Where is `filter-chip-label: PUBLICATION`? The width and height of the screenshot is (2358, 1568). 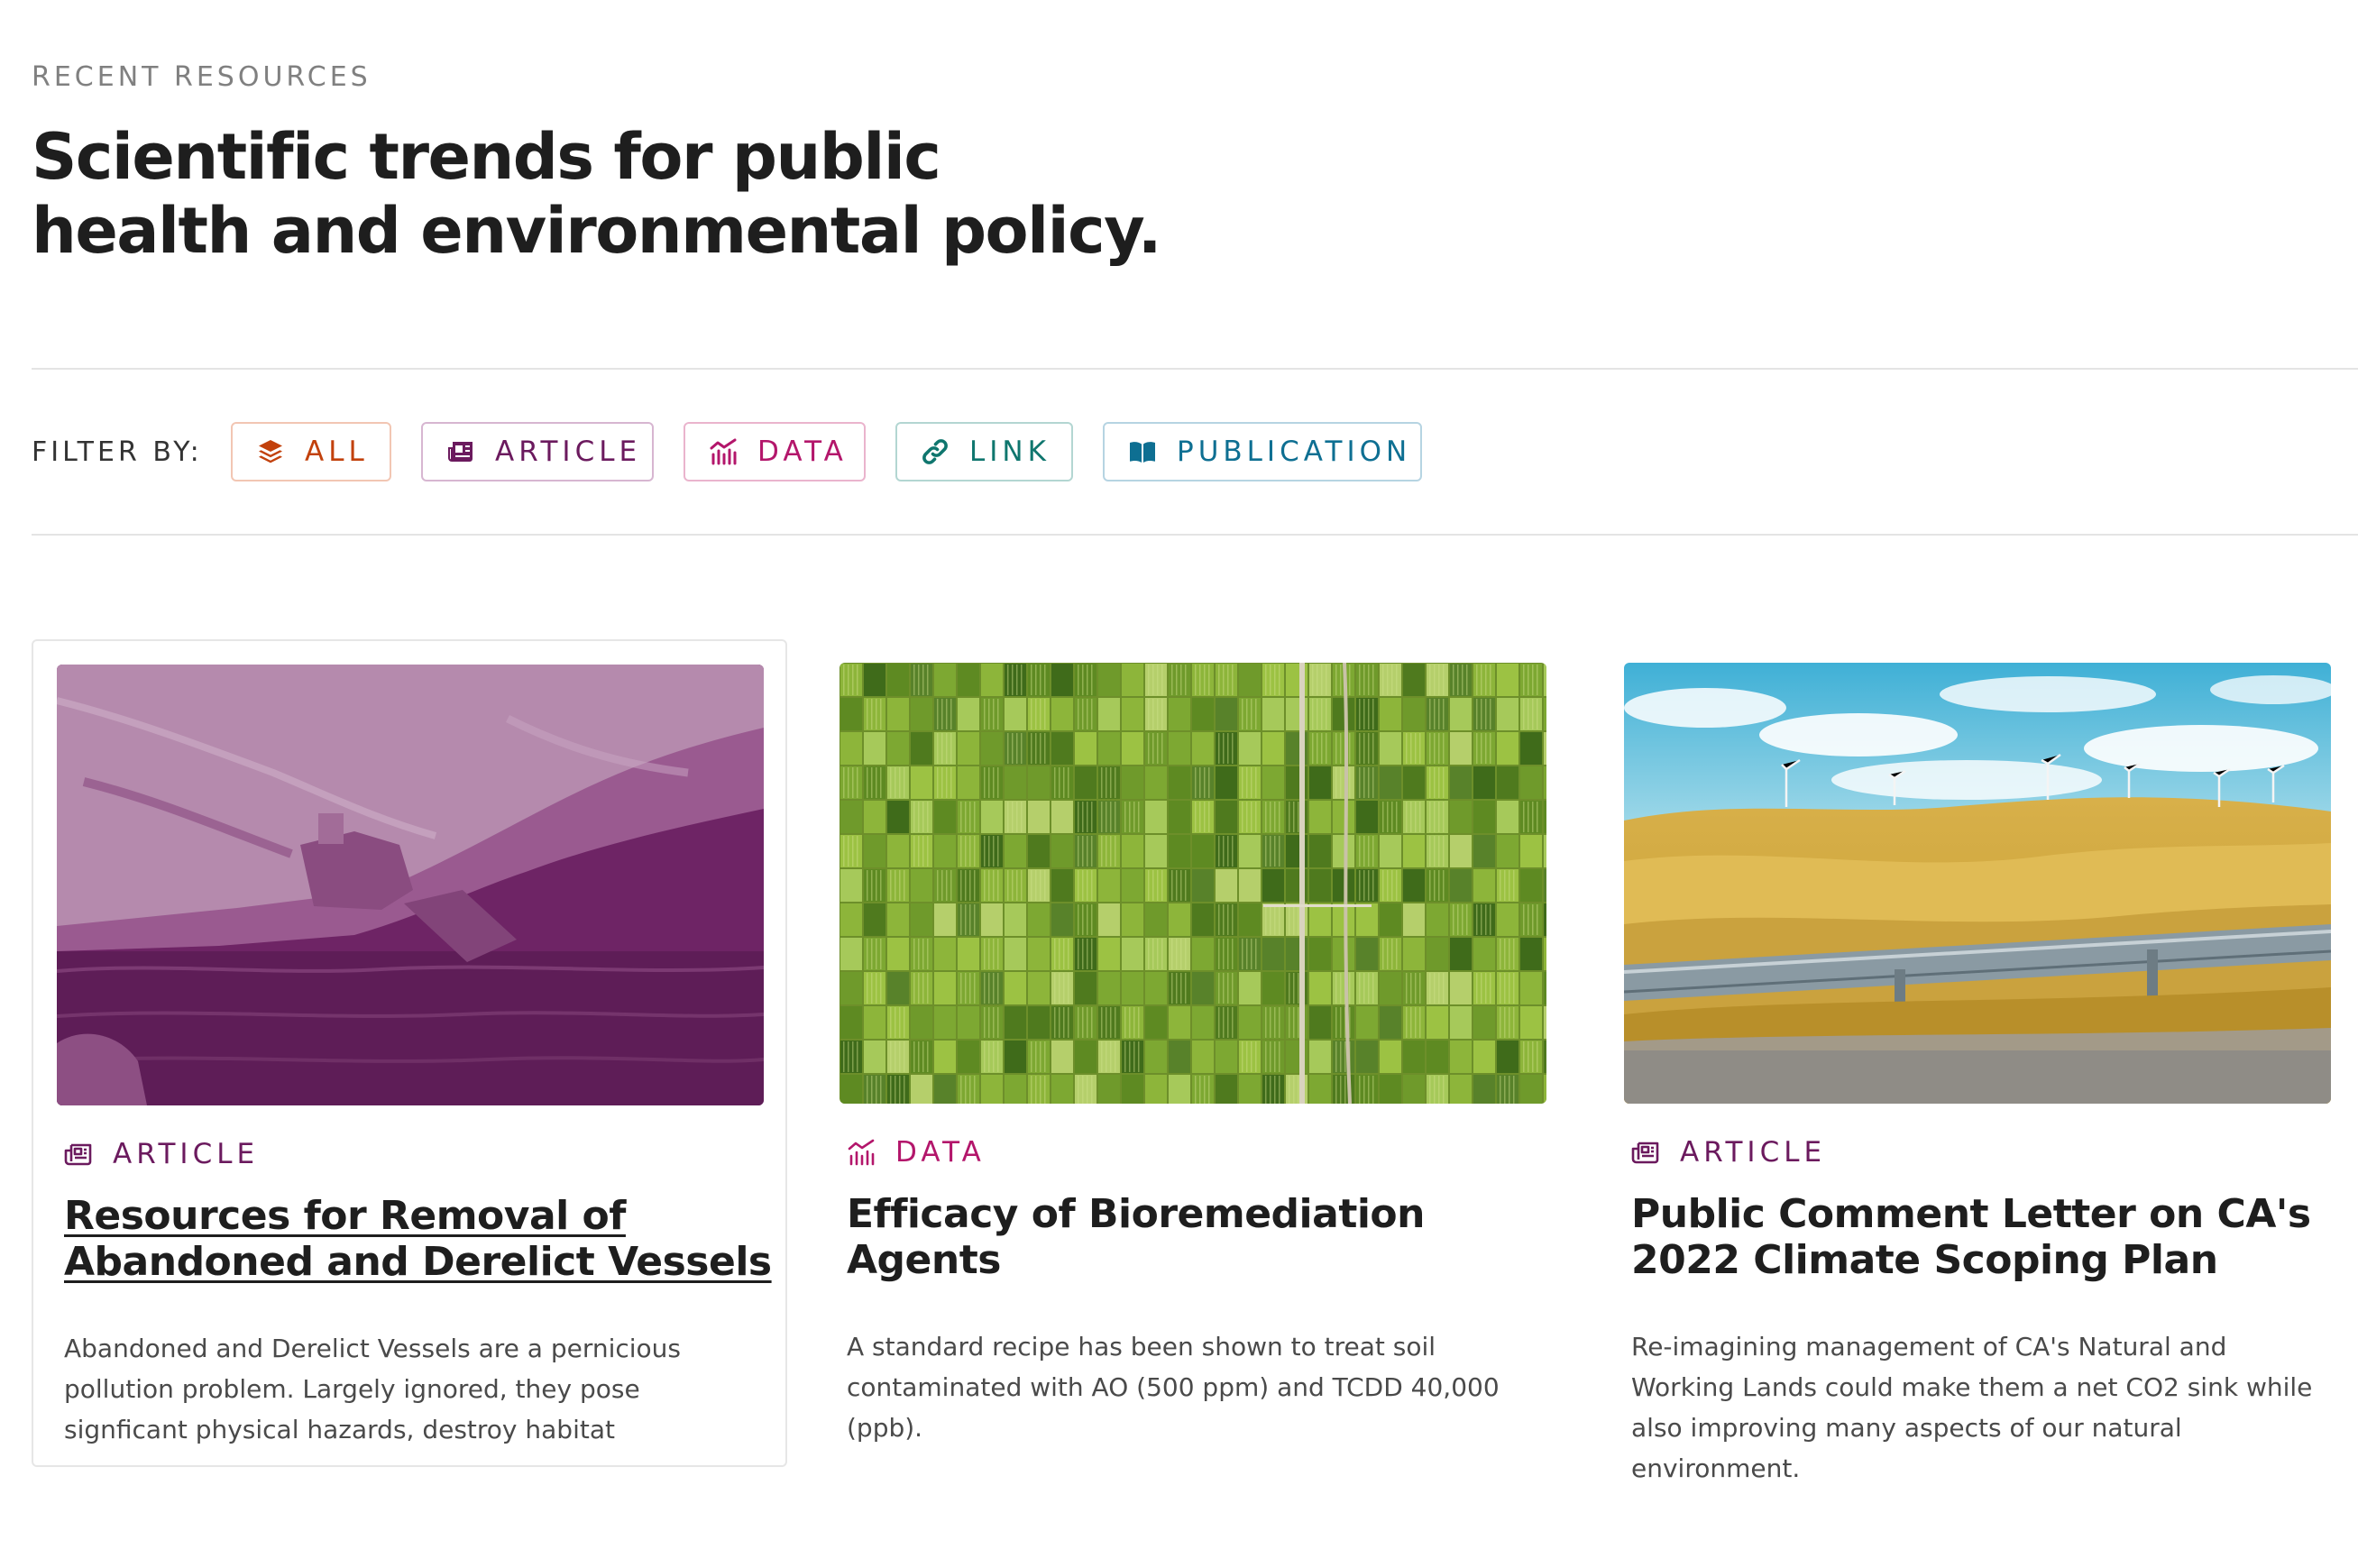
filter-chip-label: PUBLICATION is located at coordinates (1294, 452).